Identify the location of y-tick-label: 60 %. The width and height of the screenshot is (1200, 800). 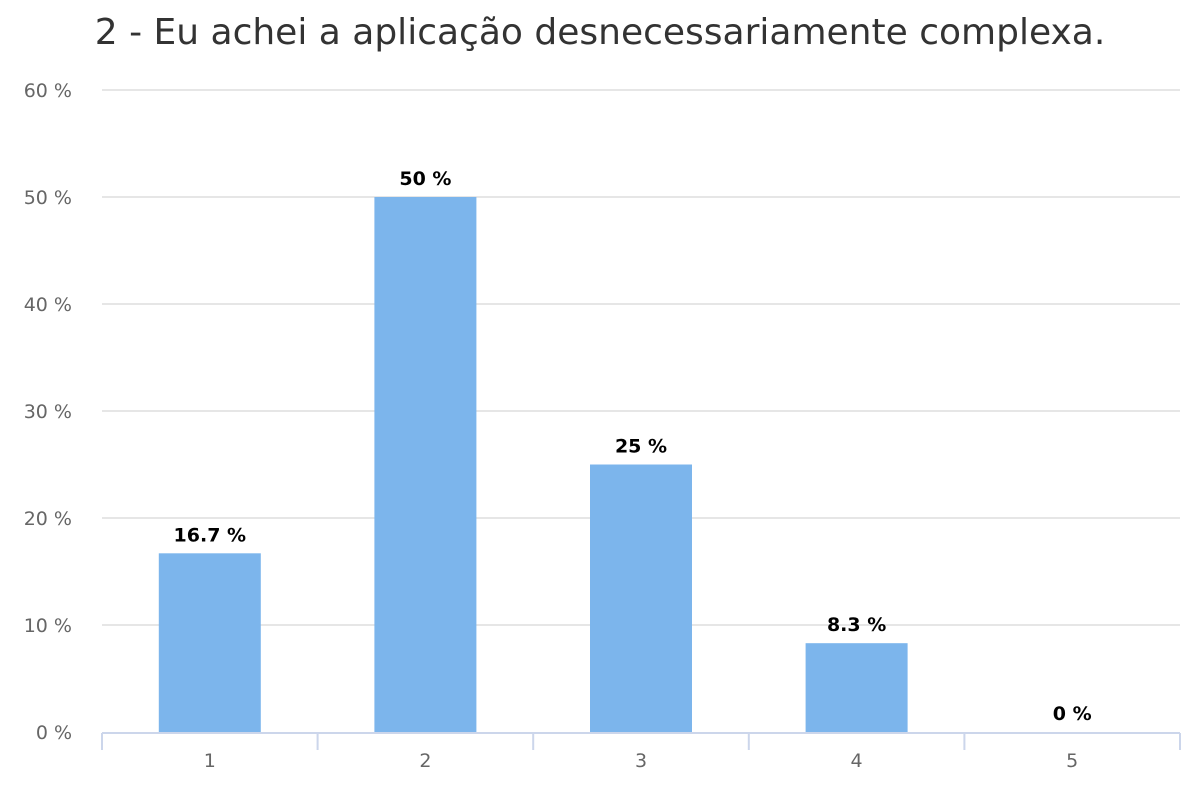
(48, 91).